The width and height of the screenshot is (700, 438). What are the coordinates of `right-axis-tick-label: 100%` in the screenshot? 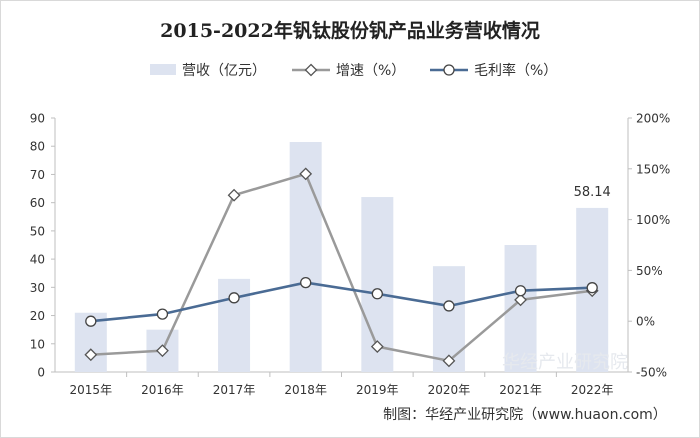 It's located at (653, 220).